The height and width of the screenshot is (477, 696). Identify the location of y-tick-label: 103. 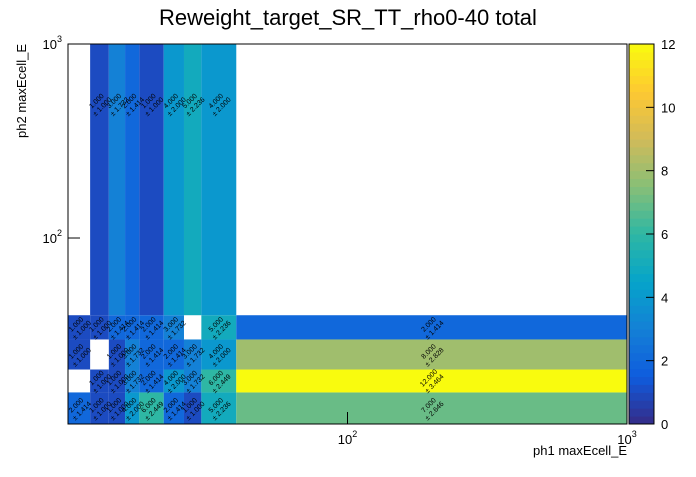
(52, 43).